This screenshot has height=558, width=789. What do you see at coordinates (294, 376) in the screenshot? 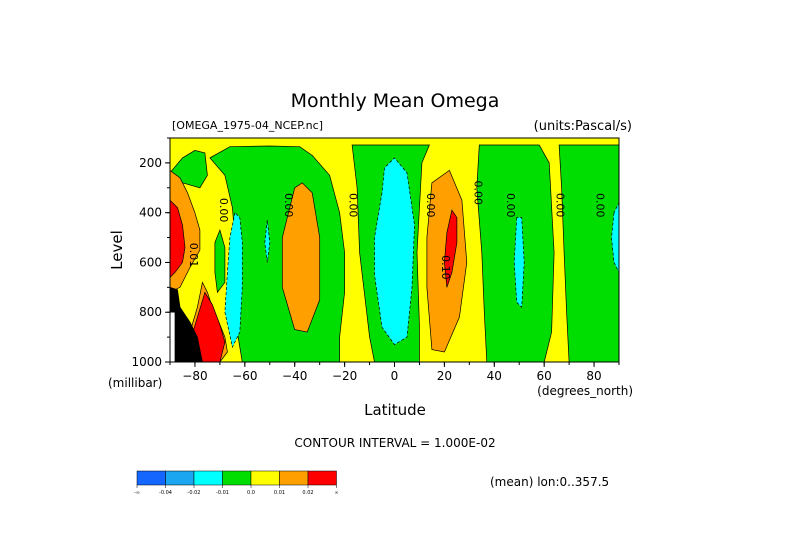
I see `x-tick-label: −40` at bounding box center [294, 376].